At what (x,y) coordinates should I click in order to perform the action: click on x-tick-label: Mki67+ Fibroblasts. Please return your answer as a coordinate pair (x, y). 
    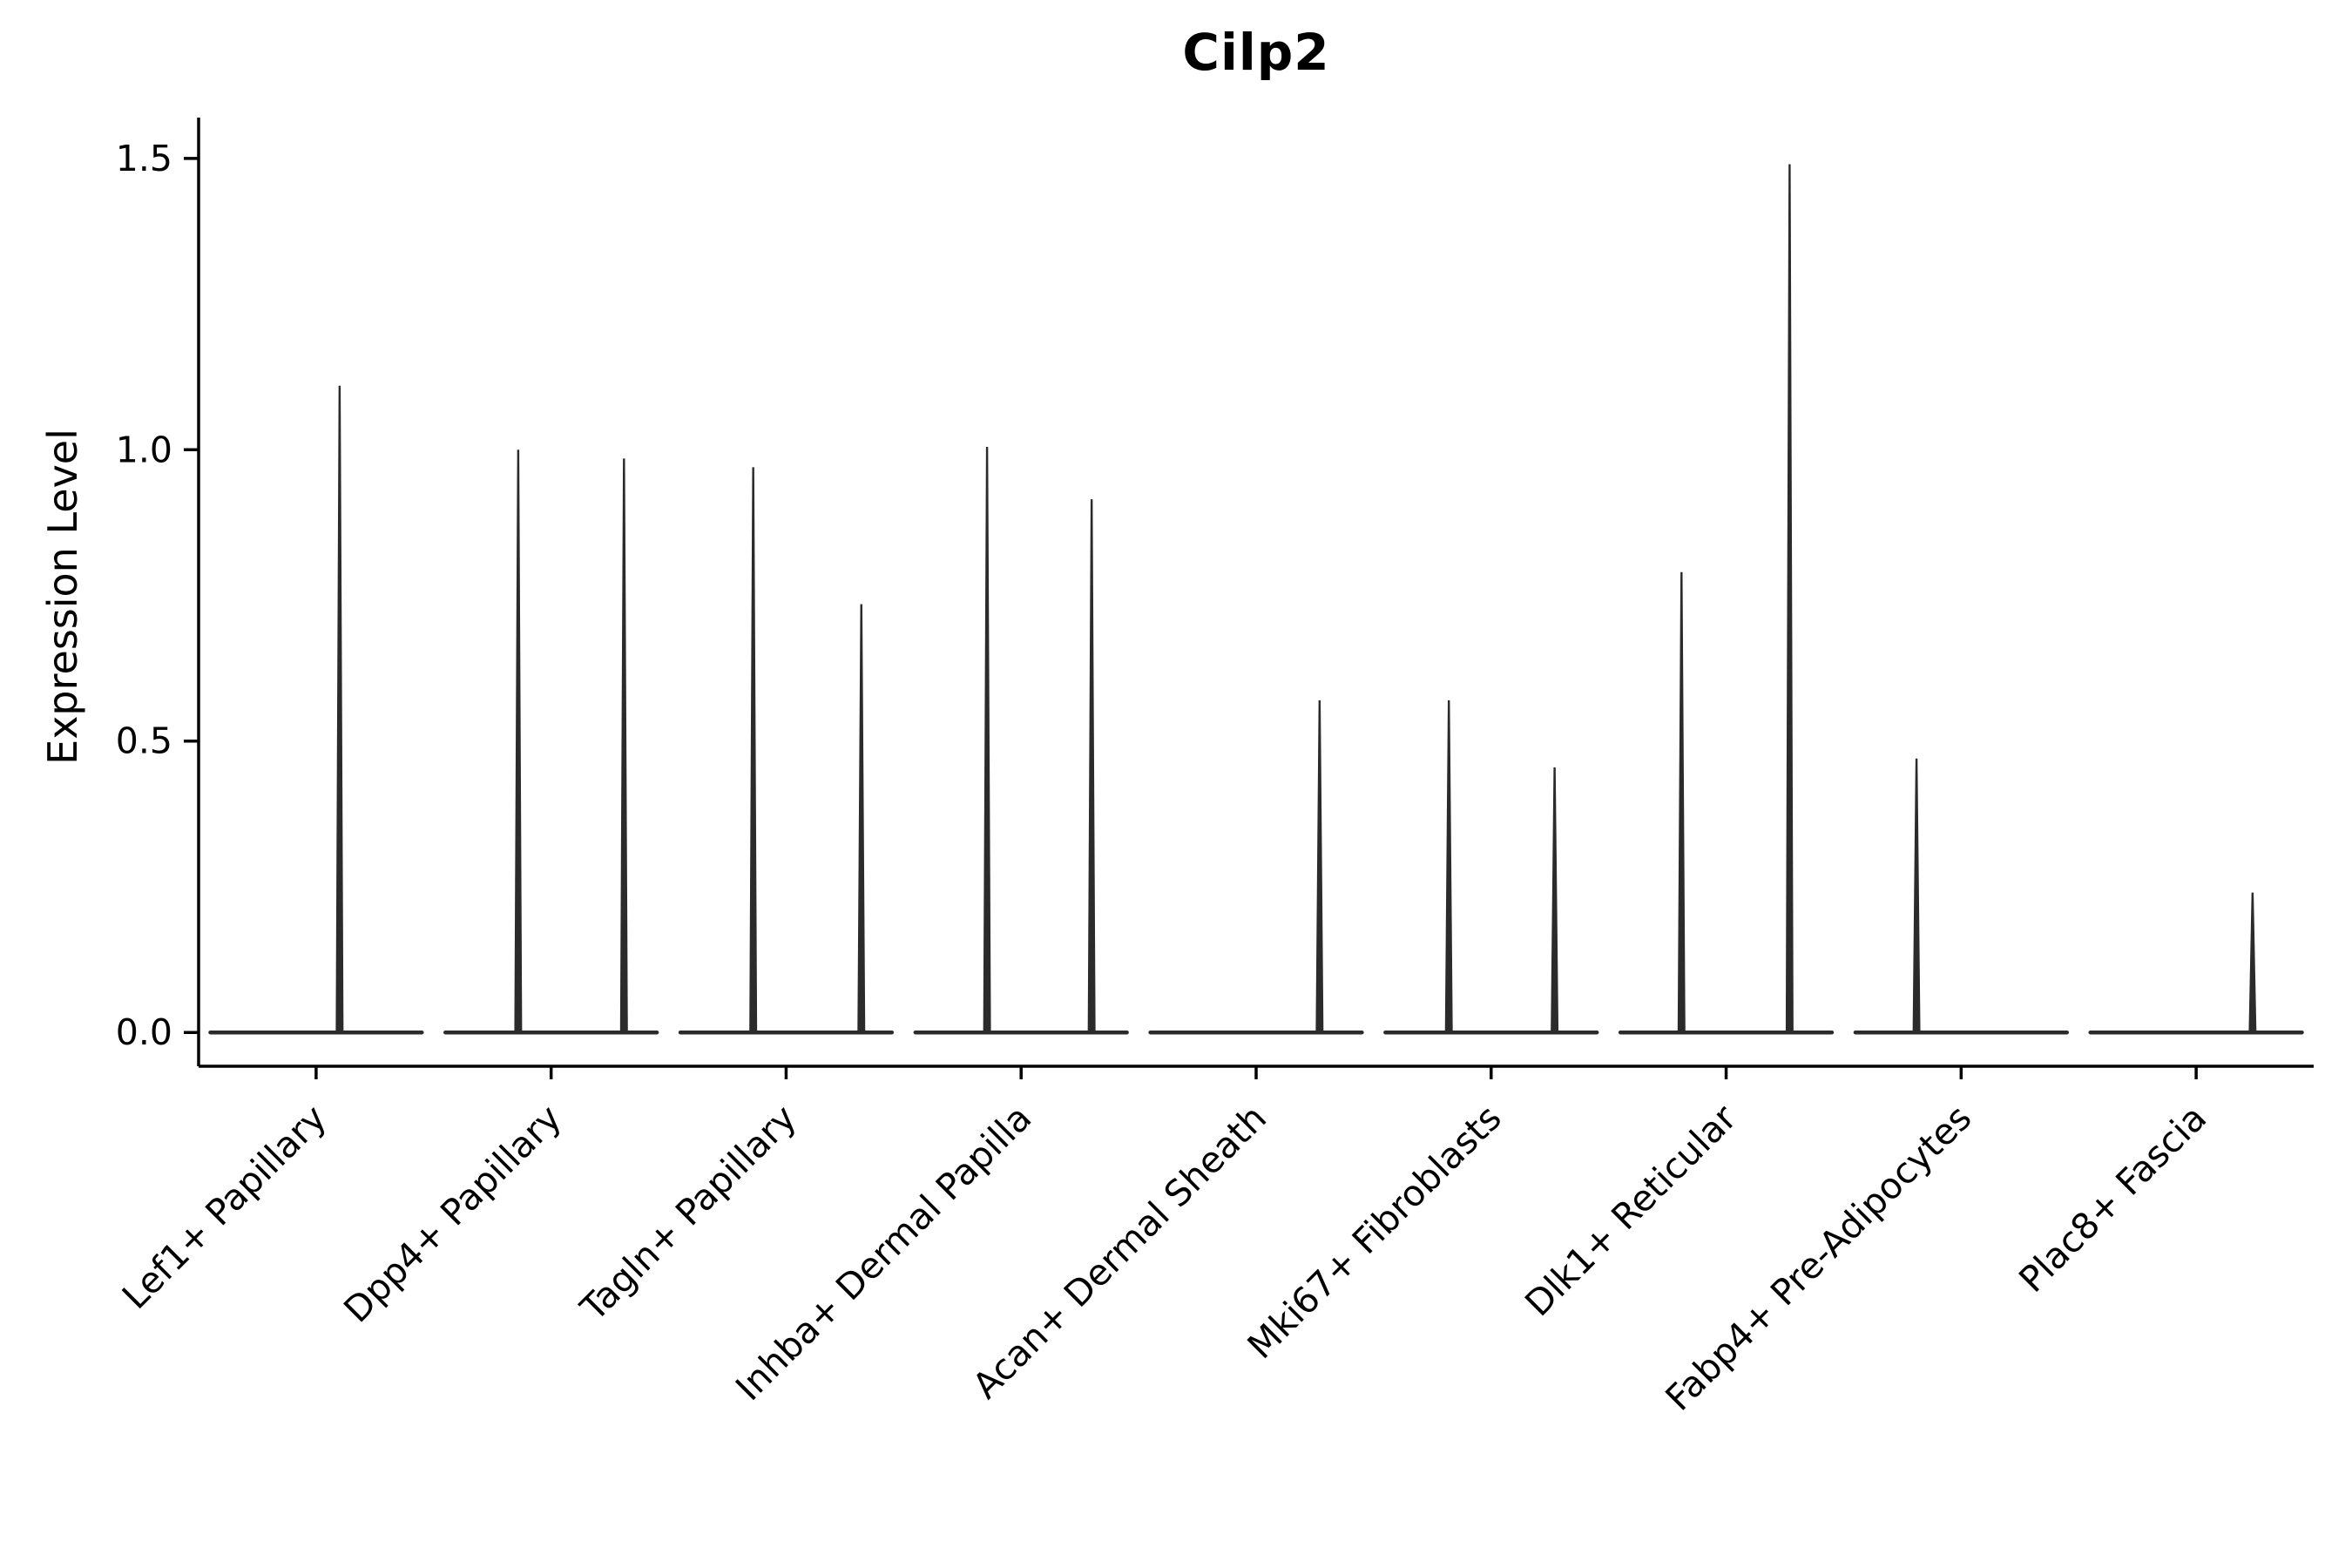
    Looking at the image, I should click on (1375, 1232).